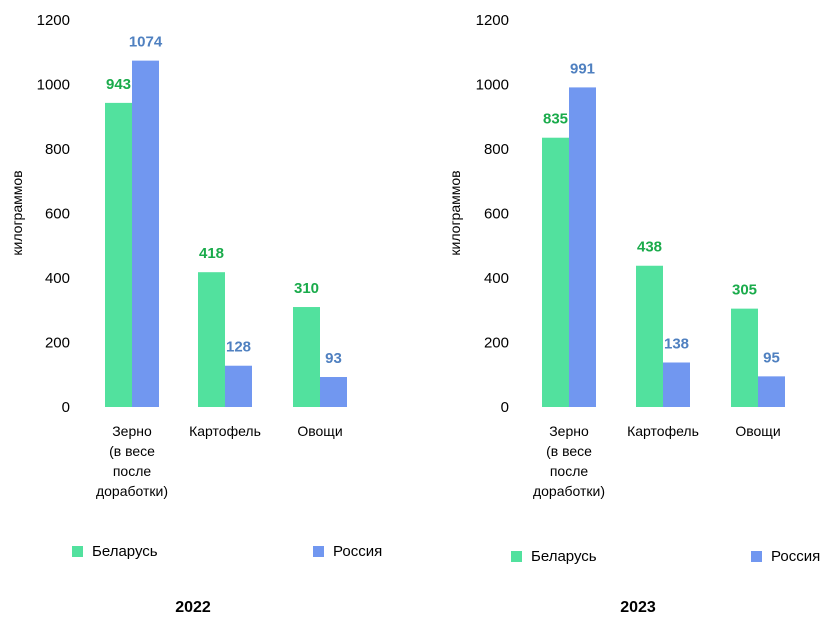 This screenshot has height=618, width=833. Describe the element at coordinates (744, 290) in the screenshot. I see `data-label: 305` at that location.